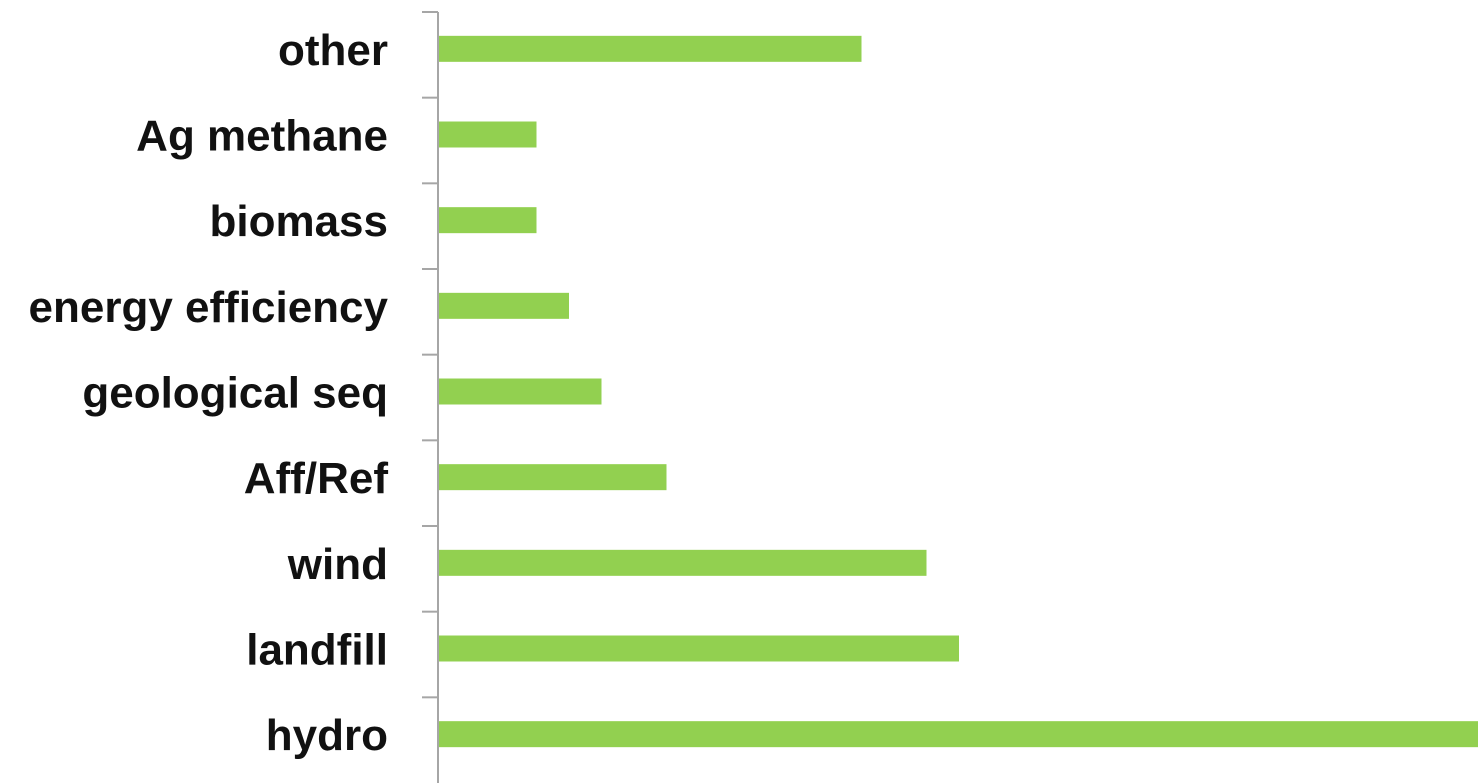 Image resolution: width=1478 pixels, height=783 pixels. What do you see at coordinates (699, 648) in the screenshot?
I see `bar-landfill` at bounding box center [699, 648].